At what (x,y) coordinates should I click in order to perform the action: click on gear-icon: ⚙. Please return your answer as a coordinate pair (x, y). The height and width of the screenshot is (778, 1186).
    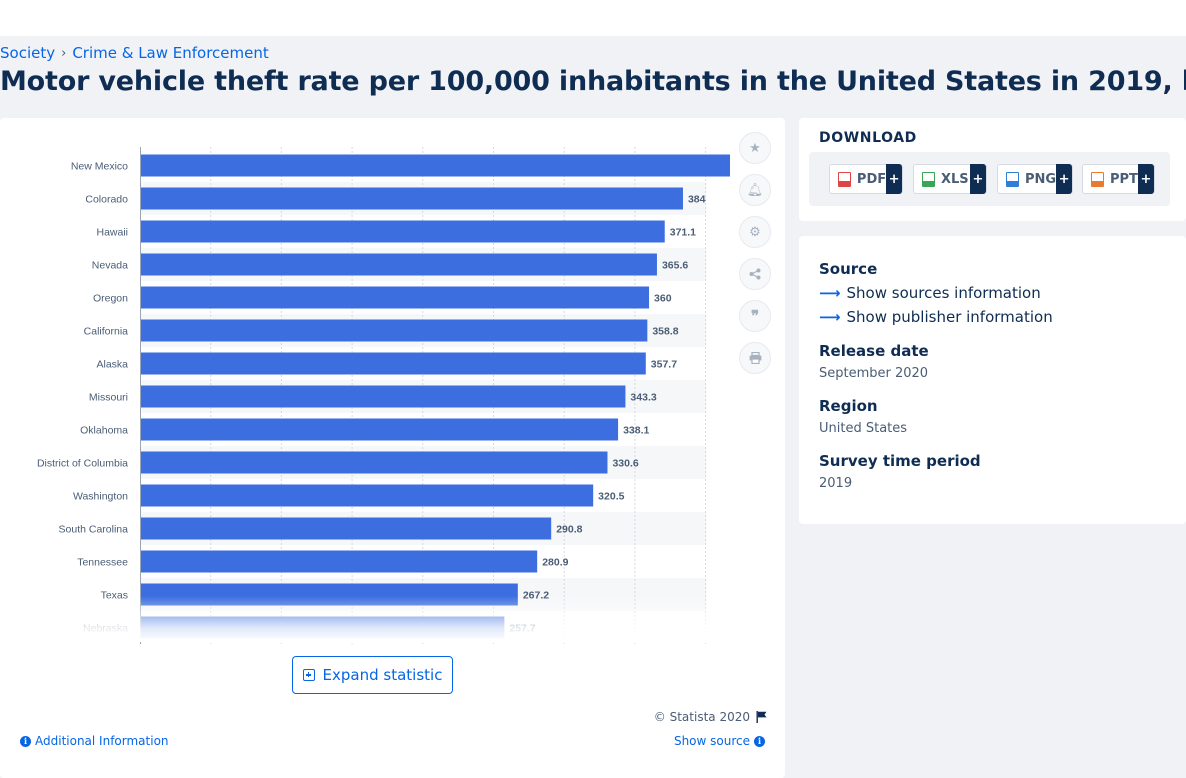
    Looking at the image, I should click on (755, 231).